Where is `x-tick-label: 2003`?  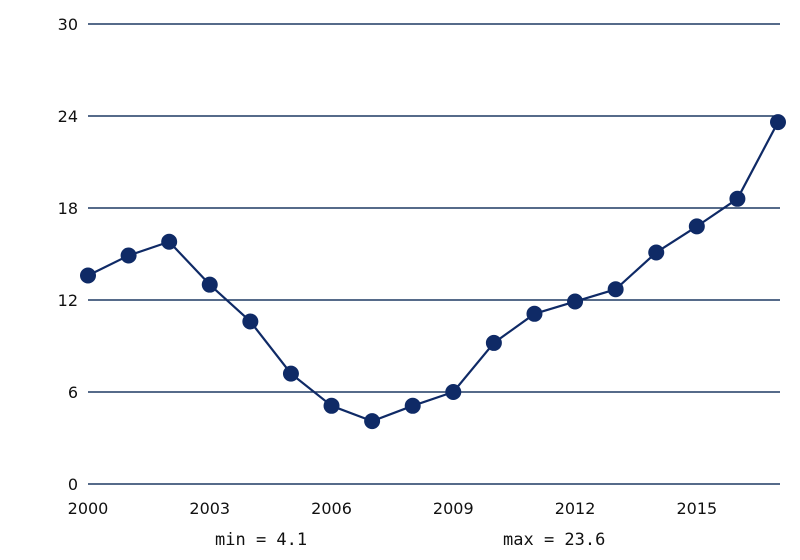 x-tick-label: 2003 is located at coordinates (209, 508).